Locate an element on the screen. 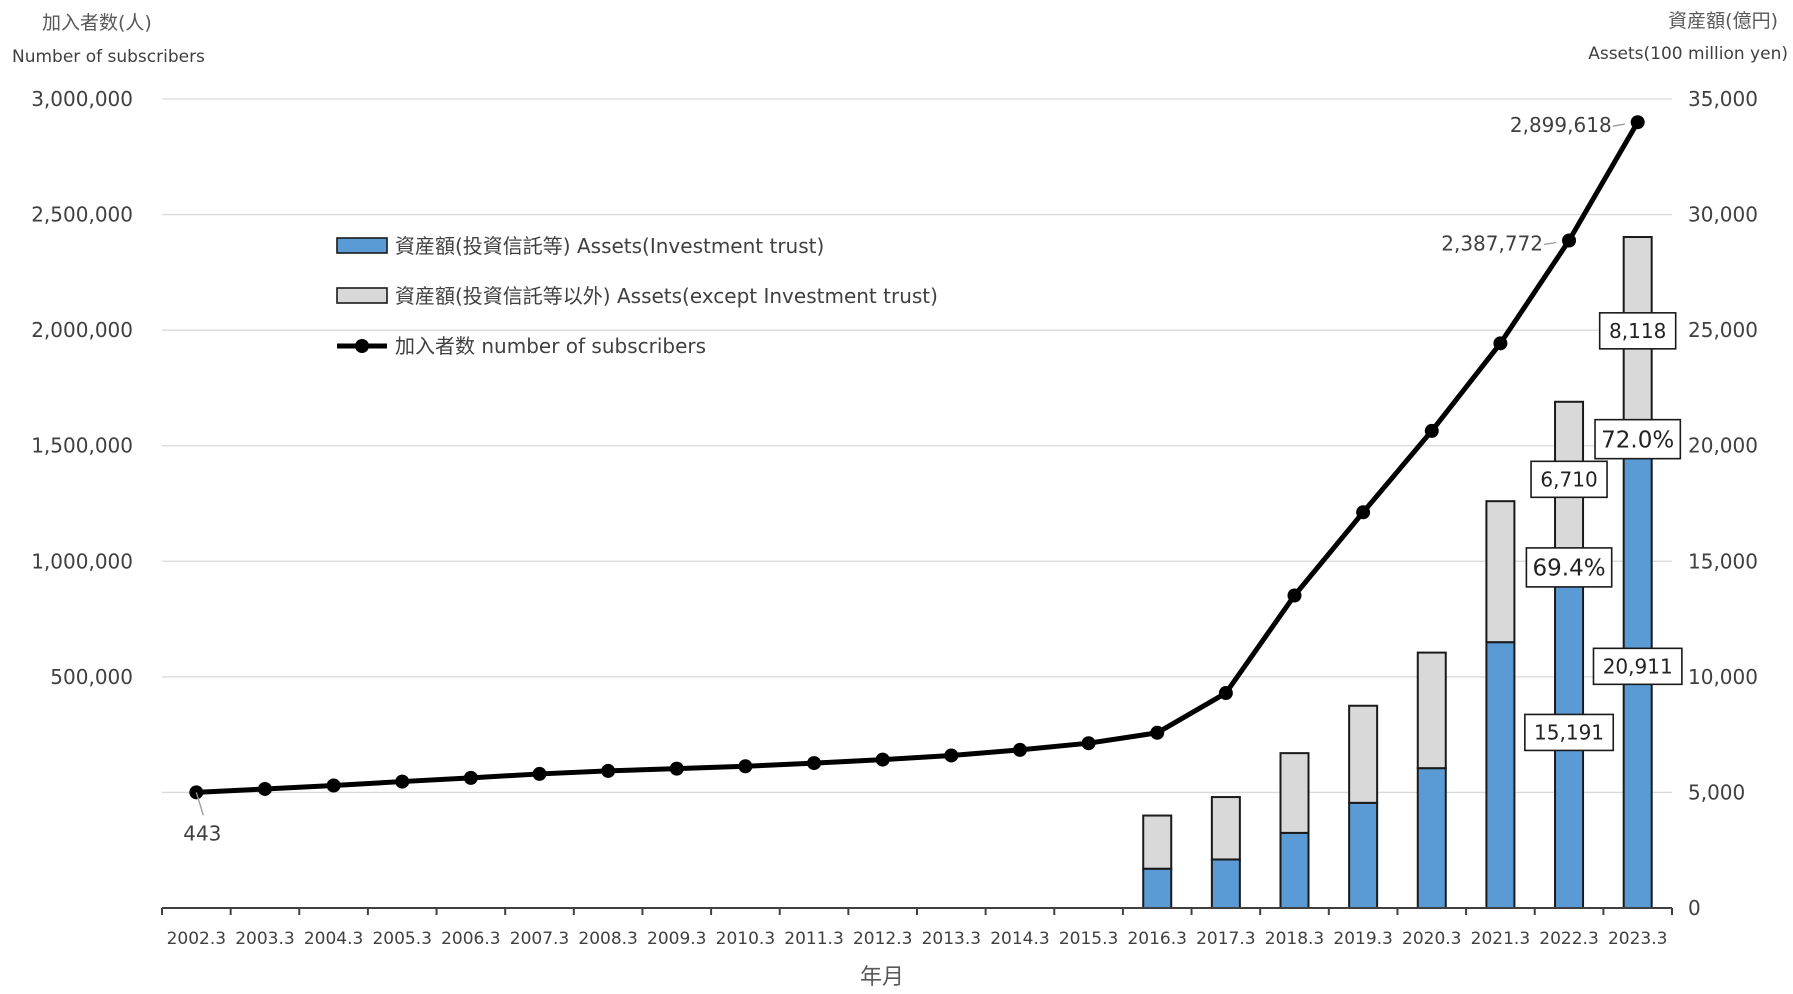 The image size is (1793, 994). right-axis-title-en: Assets(100 million yen) is located at coordinates (1688, 54).